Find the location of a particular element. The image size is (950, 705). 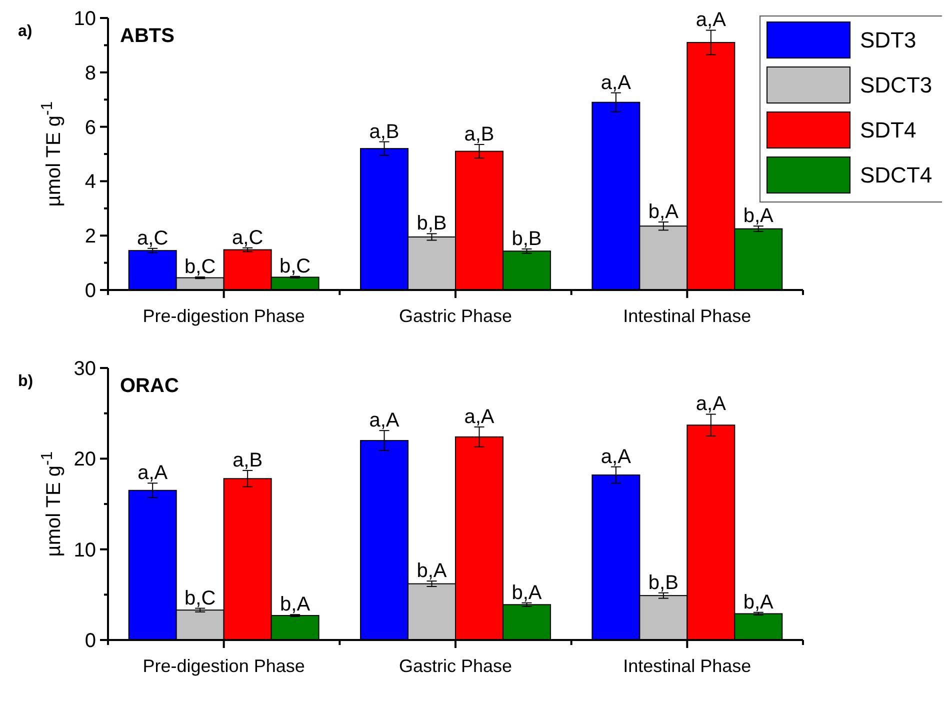

chart-title: ABTS is located at coordinates (147, 36).